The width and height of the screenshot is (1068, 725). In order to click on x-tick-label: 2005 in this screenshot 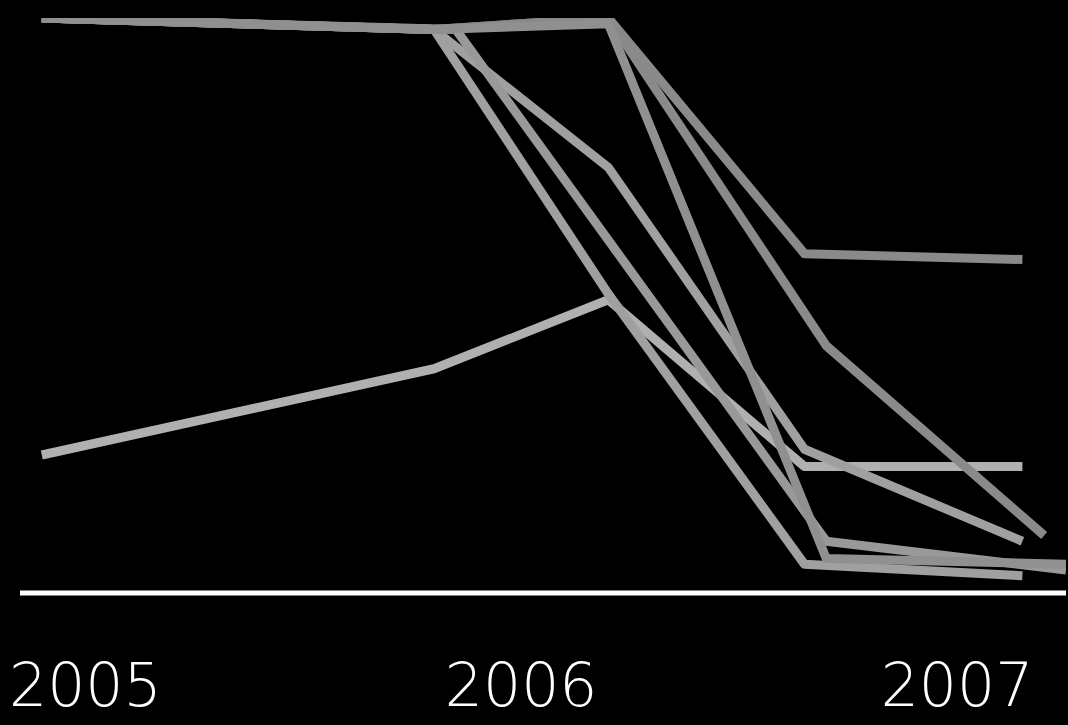, I will do `click(85, 684)`.